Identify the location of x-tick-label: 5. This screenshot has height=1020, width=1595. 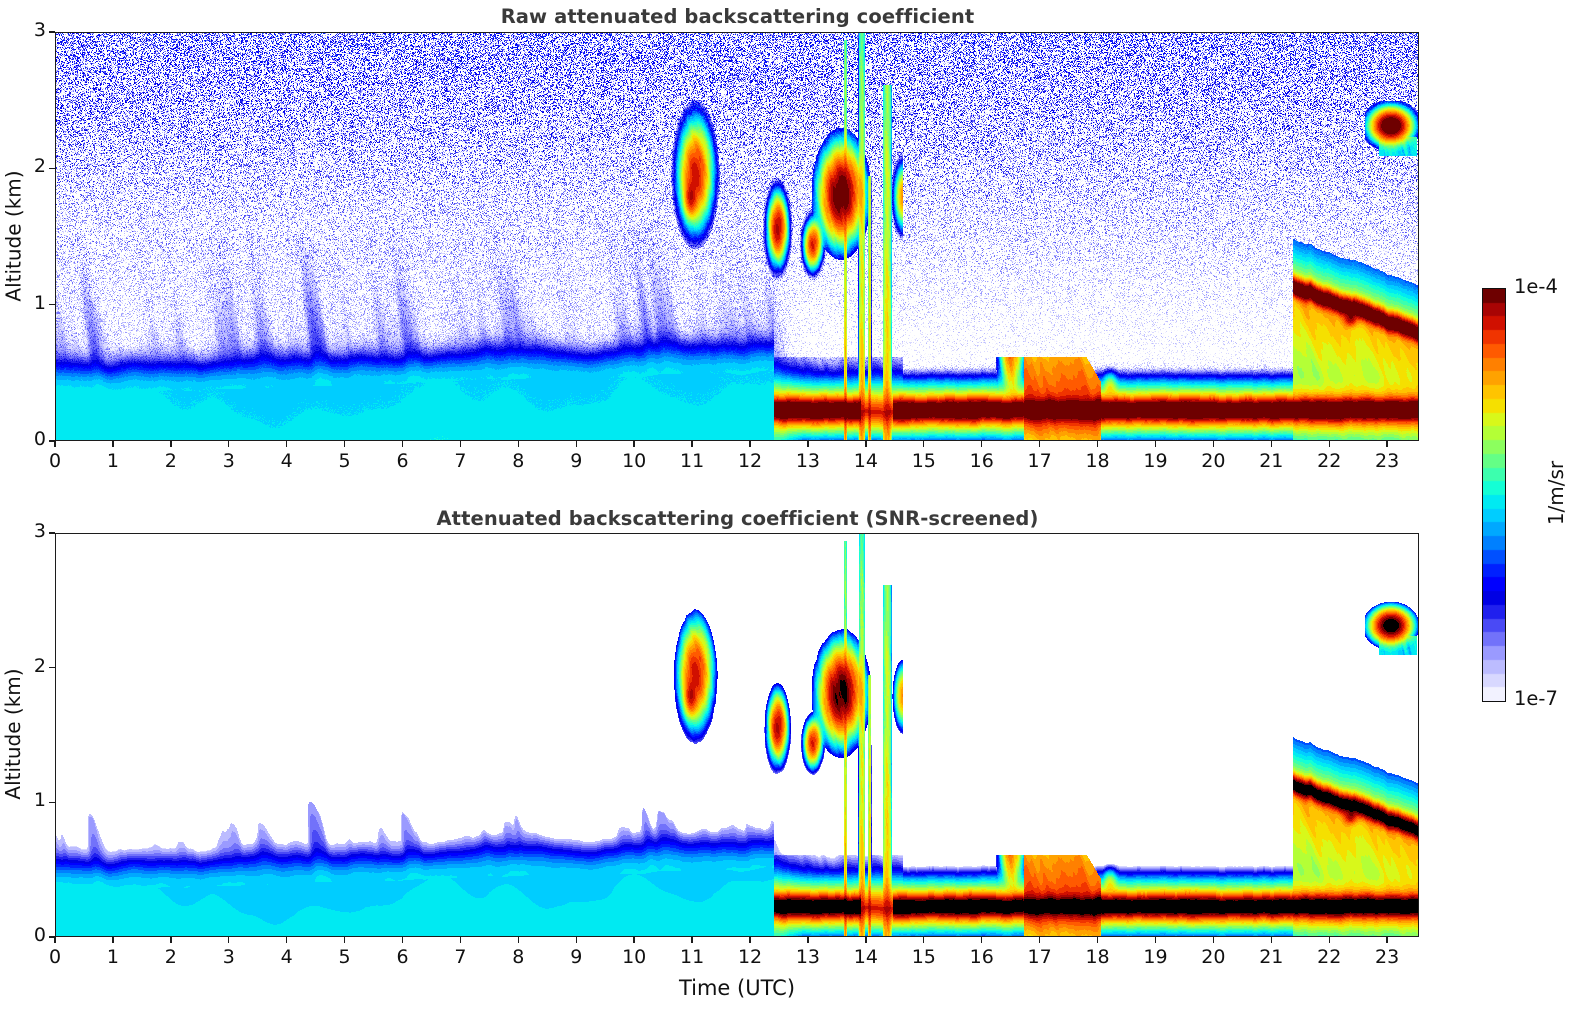
(344, 957).